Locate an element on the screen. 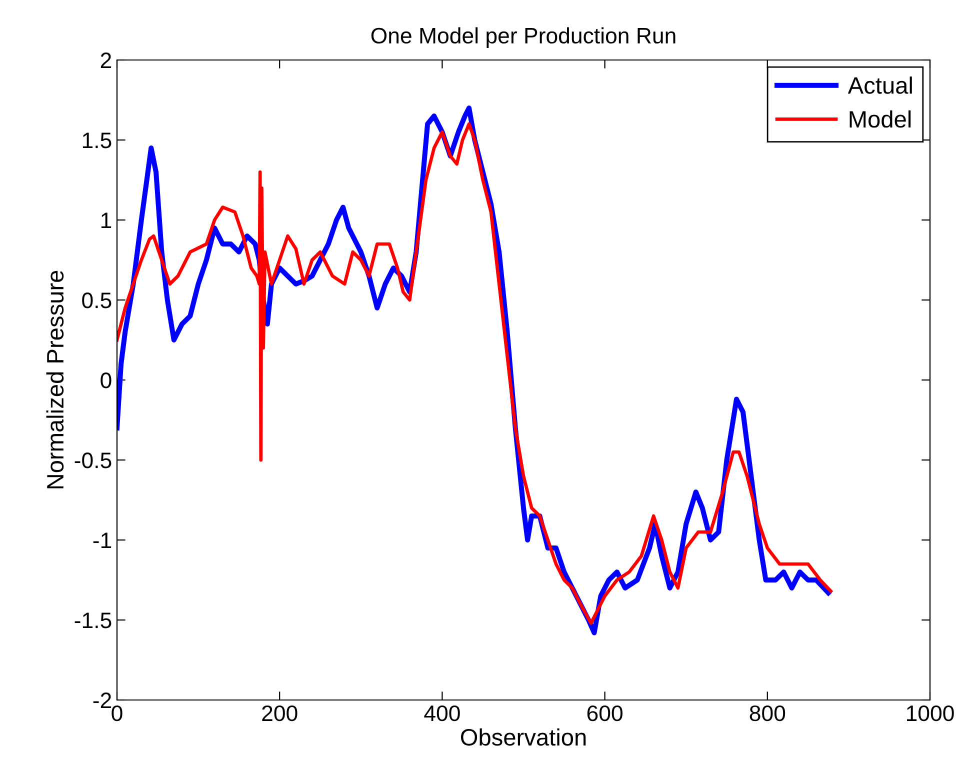  y-tick-label: 1 is located at coordinates (106, 220).